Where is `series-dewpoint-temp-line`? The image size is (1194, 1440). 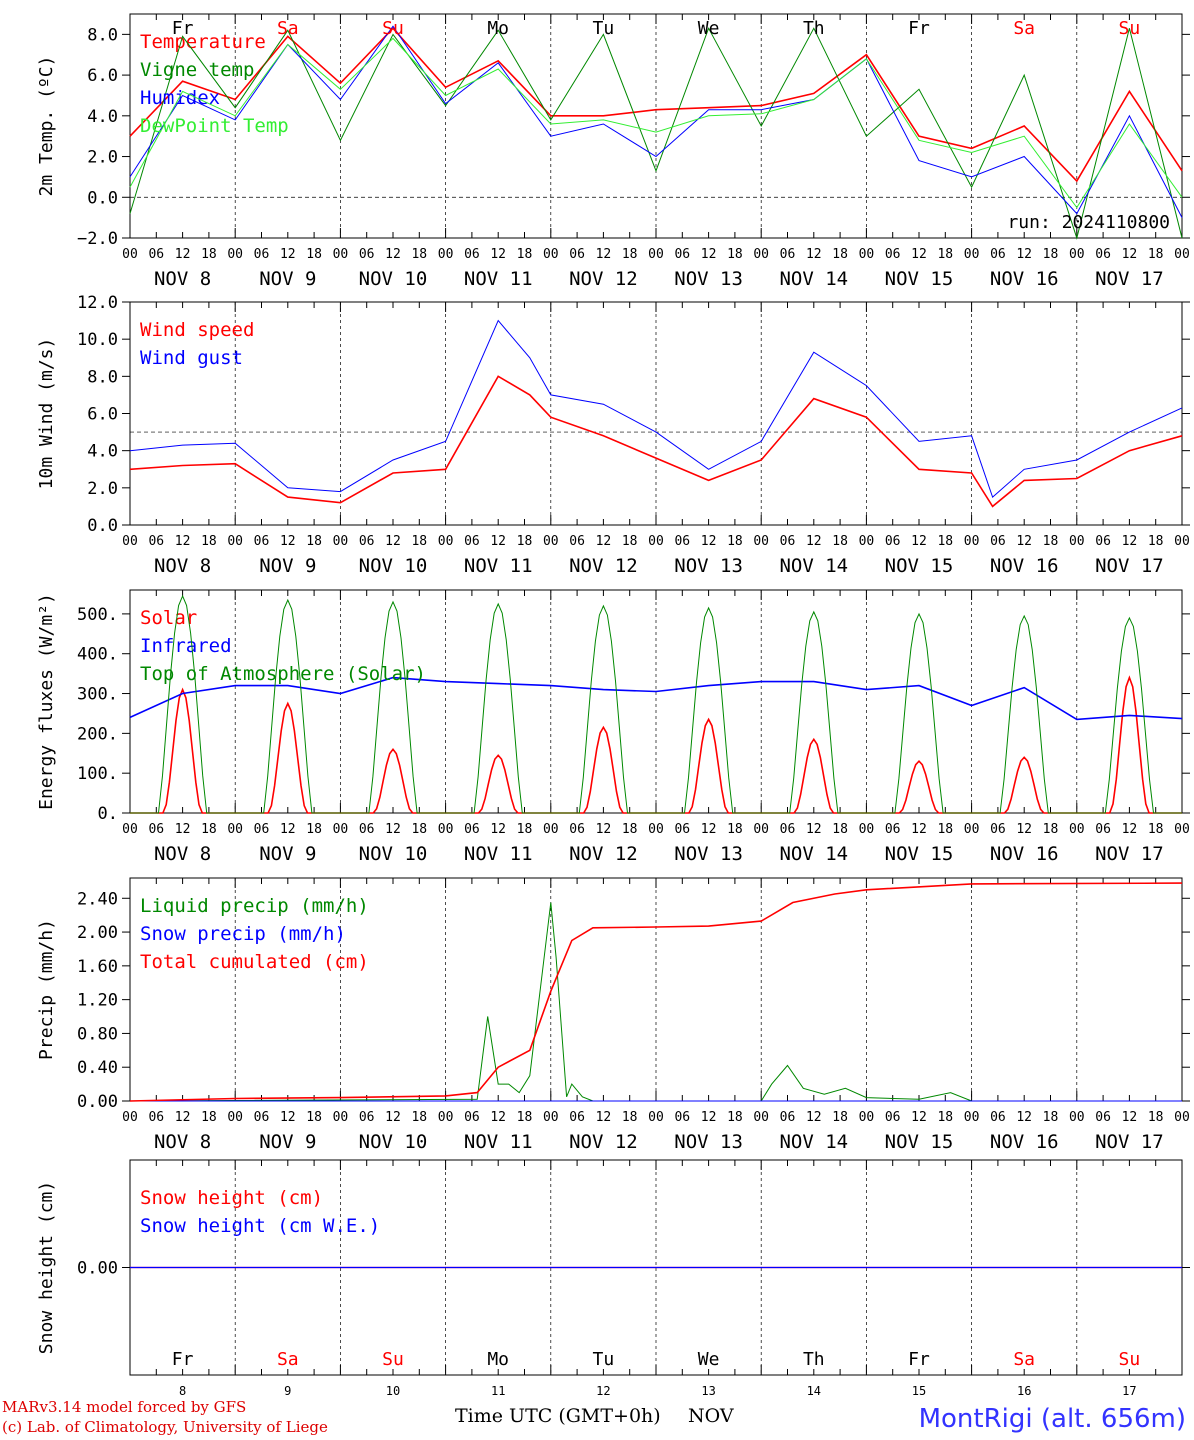
series-dewpoint-temp-line is located at coordinates (656, 123).